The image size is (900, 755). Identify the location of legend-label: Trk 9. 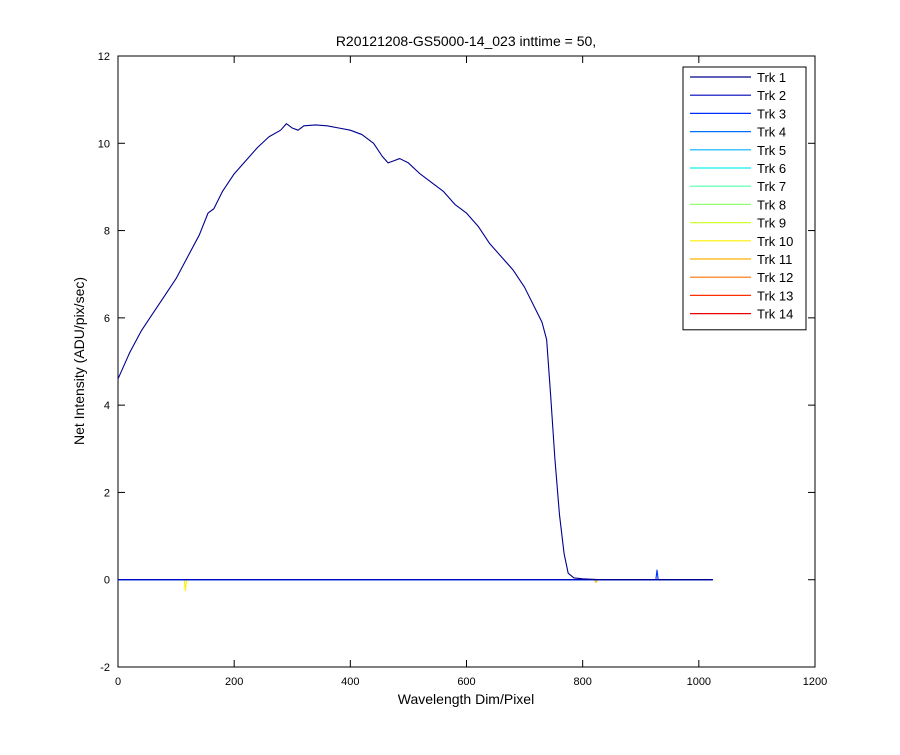
(771, 223).